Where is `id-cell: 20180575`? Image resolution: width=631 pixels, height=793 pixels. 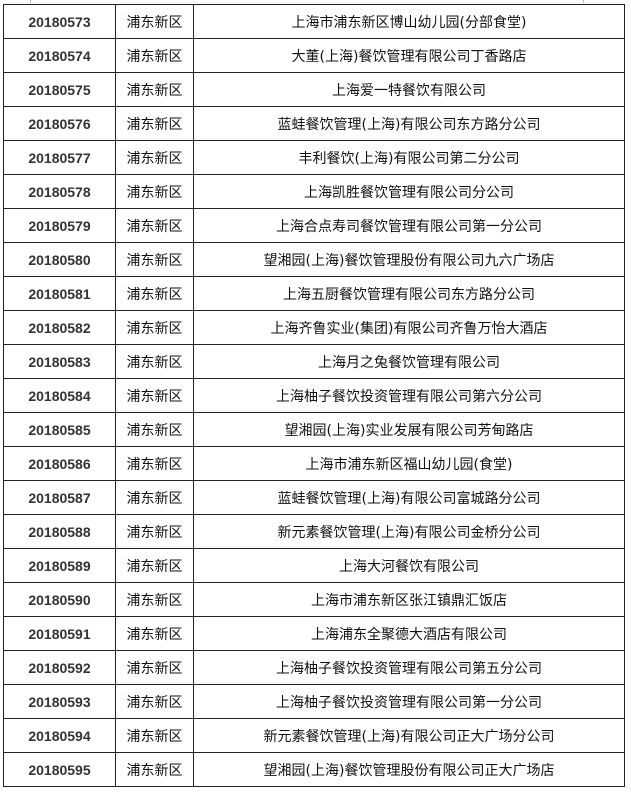 id-cell: 20180575 is located at coordinates (59, 89).